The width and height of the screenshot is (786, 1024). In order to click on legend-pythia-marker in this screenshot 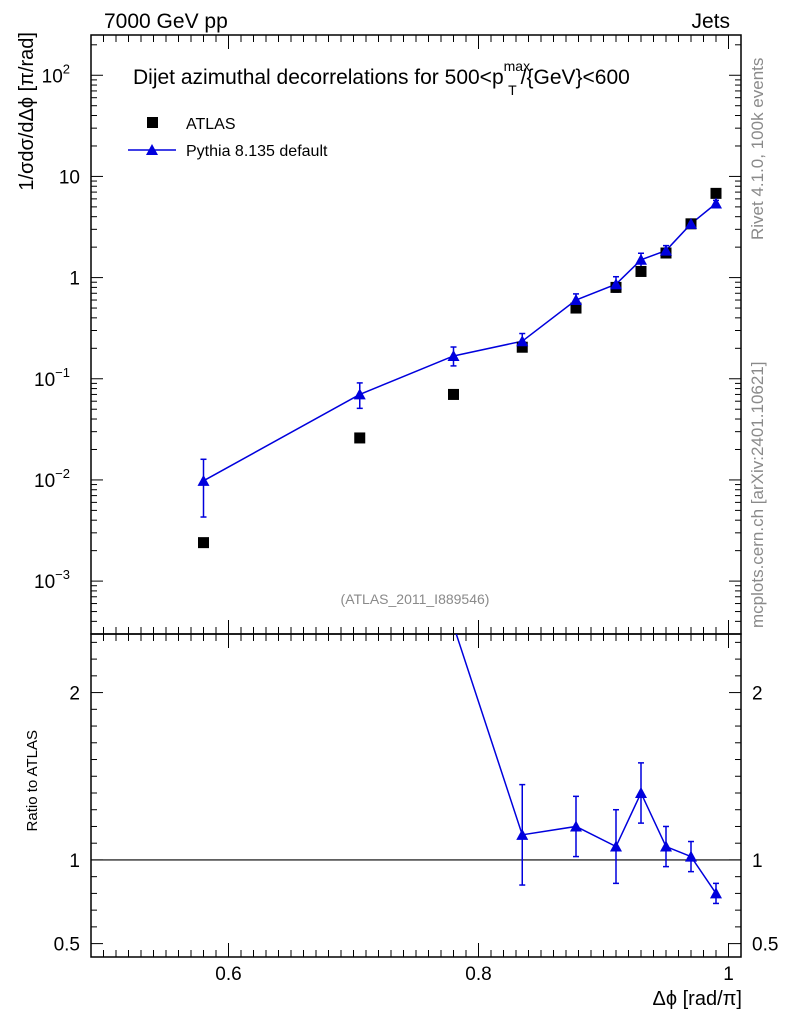, I will do `click(152, 149)`.